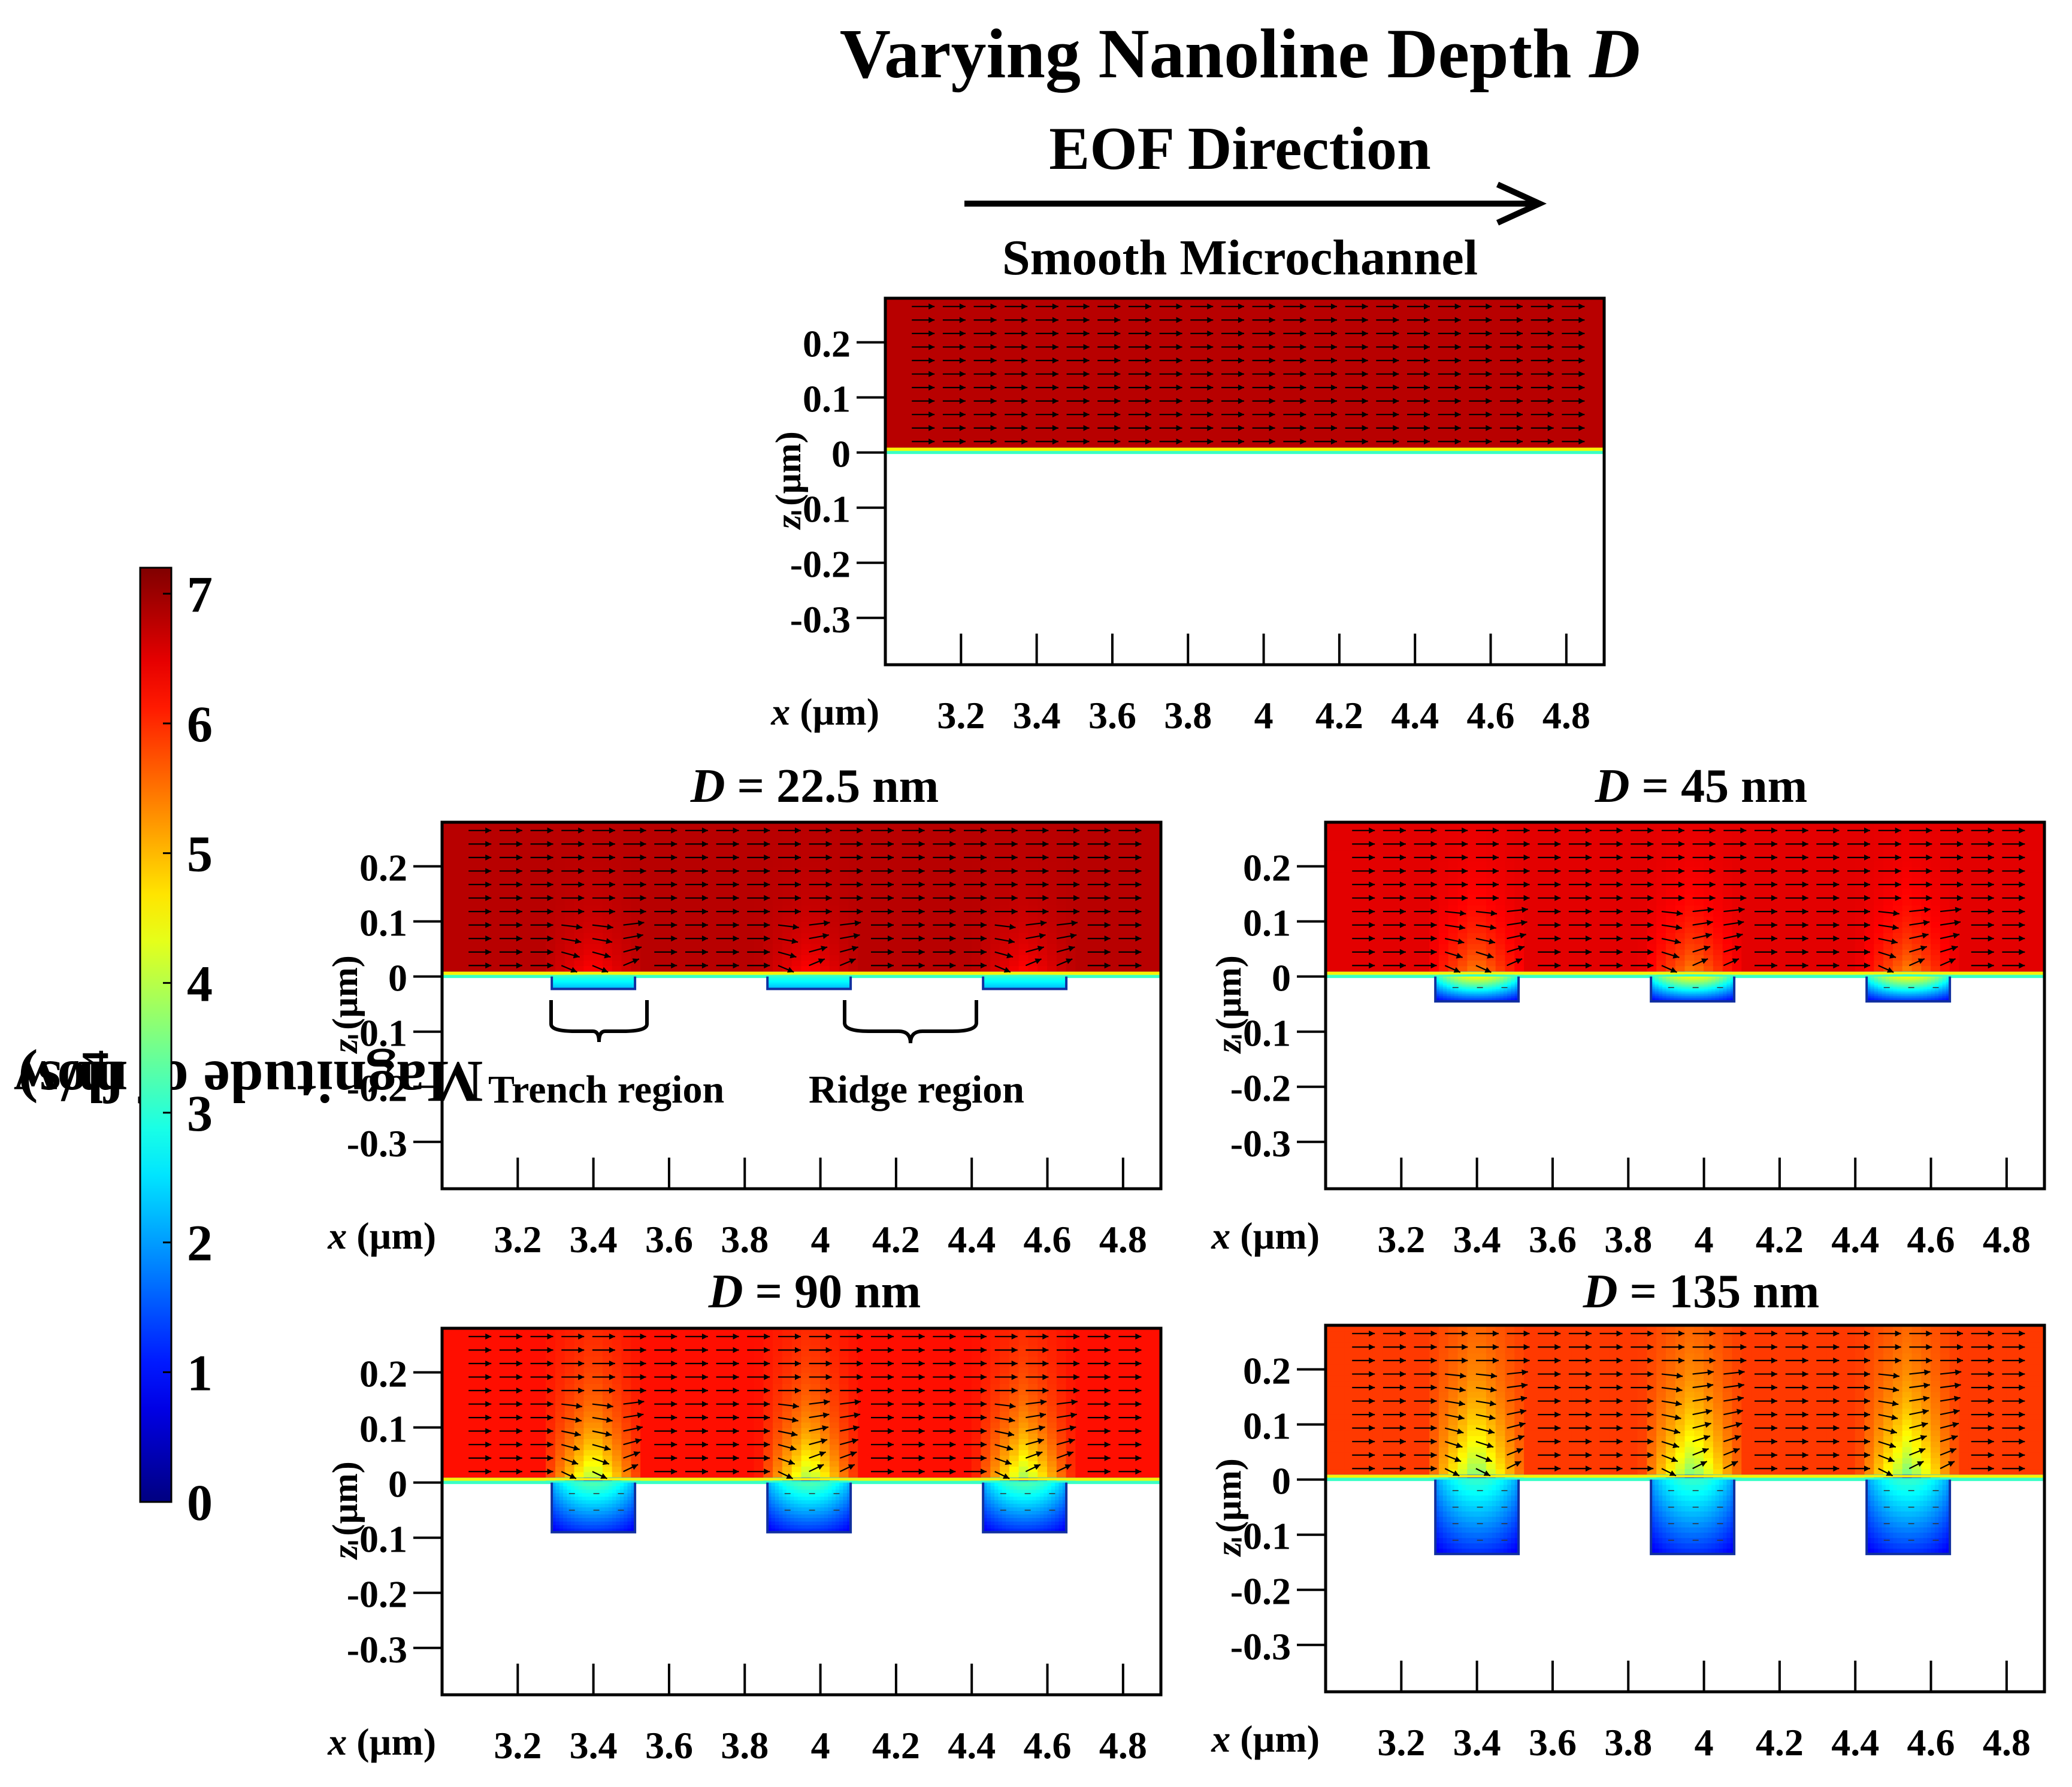 The height and width of the screenshot is (1787, 2072). I want to click on panel-title-d90: D = 90 nm, so click(814, 1292).